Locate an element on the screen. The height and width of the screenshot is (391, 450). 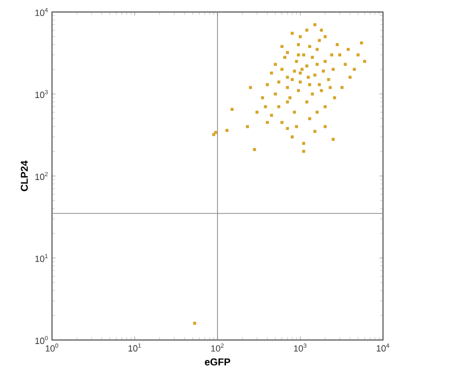
x-tick-label: 10$^{1}$ is located at coordinates (134, 348).